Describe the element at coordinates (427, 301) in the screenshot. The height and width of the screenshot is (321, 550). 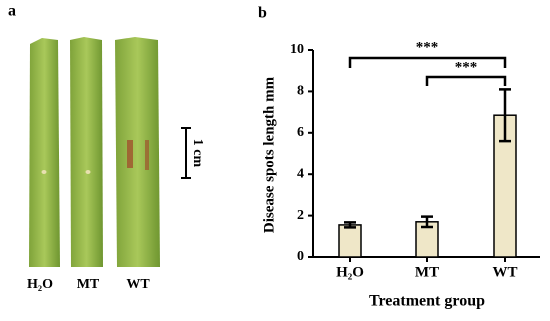
I see `x-axis-title: Treatment group` at that location.